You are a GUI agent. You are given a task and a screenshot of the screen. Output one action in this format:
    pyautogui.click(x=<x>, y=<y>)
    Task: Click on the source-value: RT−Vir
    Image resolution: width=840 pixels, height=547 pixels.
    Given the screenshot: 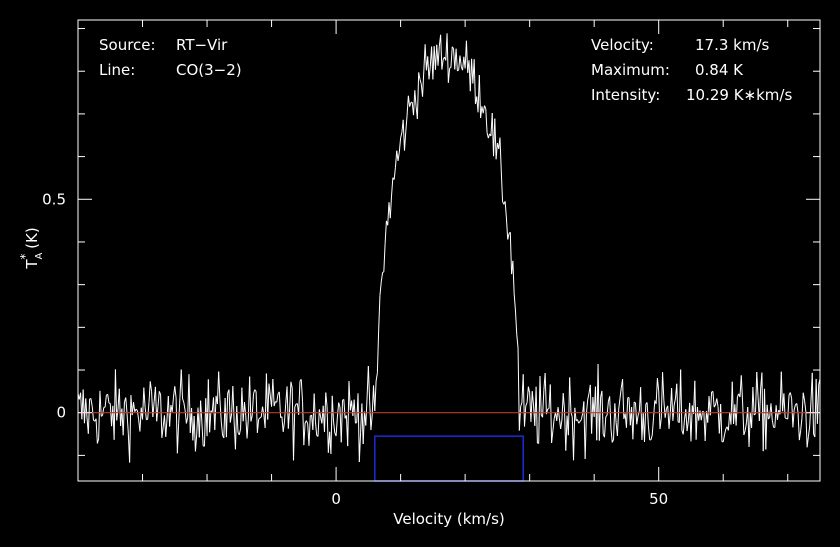 What is the action you would take?
    pyautogui.click(x=202, y=45)
    